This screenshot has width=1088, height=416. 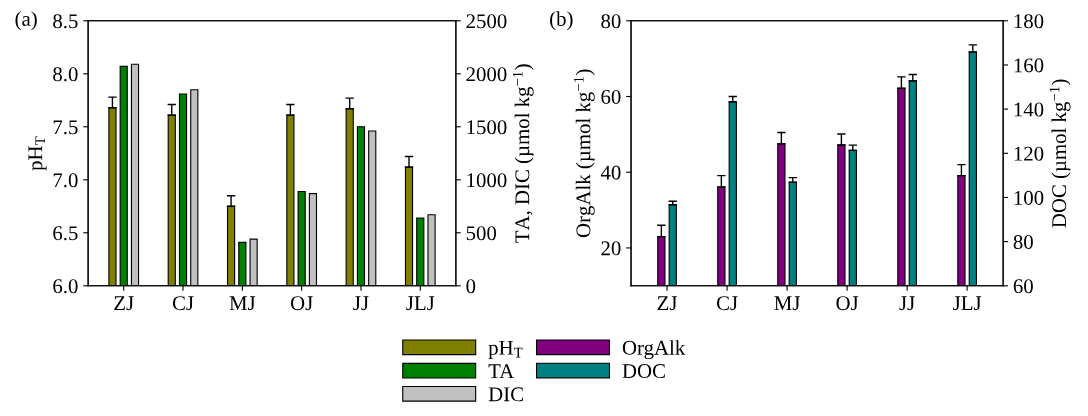 I want to click on y-tick-label: 8.5, so click(x=65, y=21).